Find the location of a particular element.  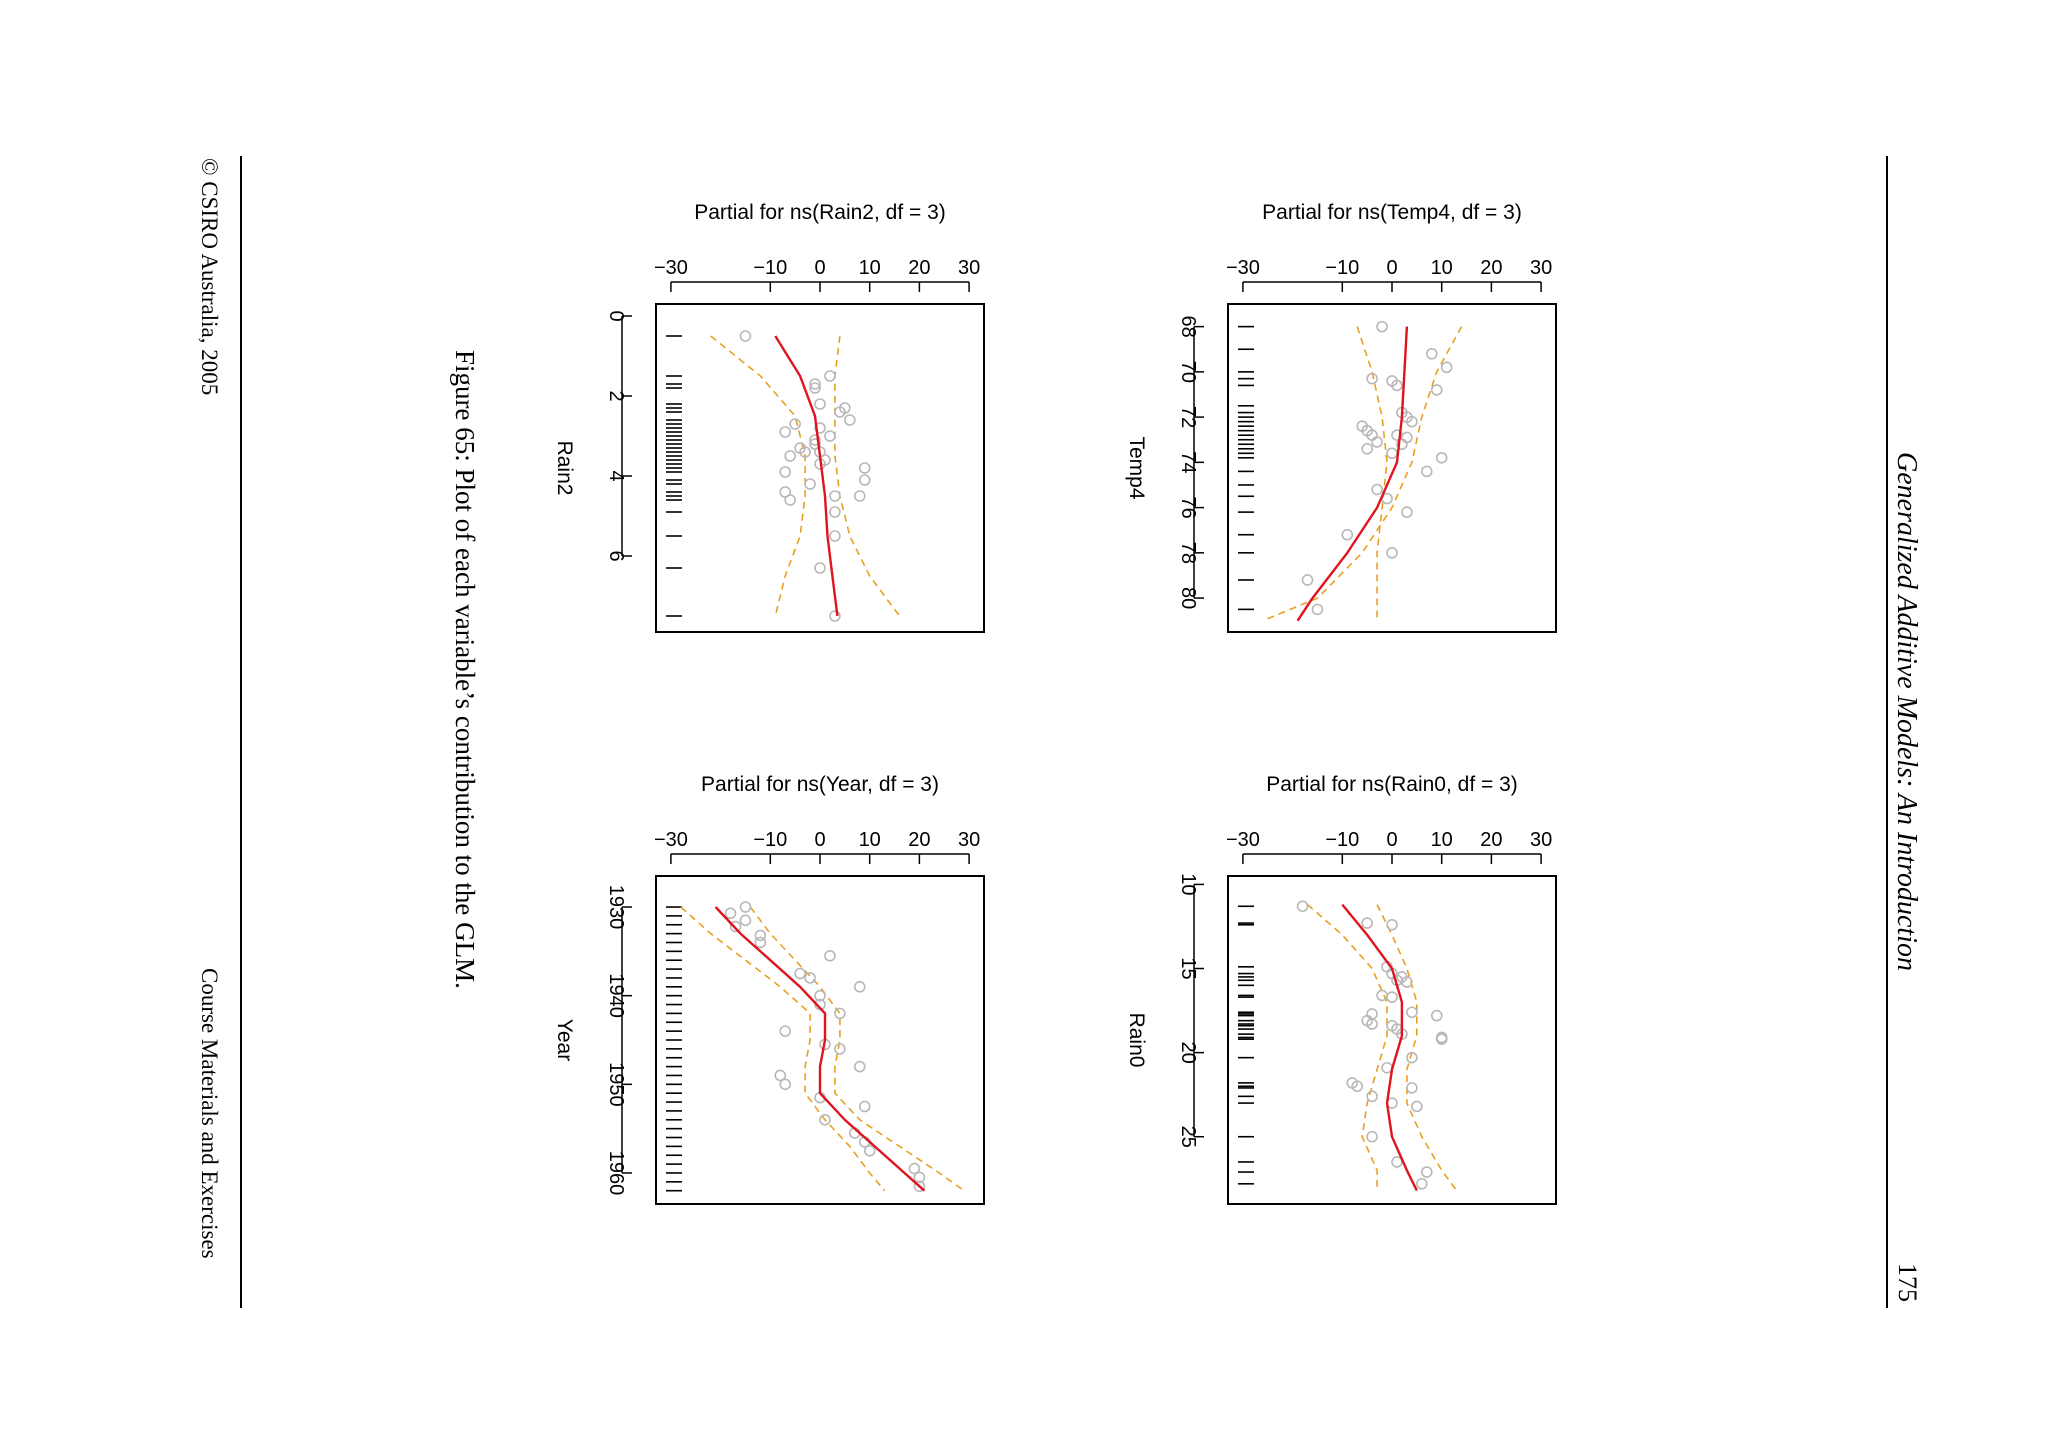

lower-band-line is located at coordinates (758, 476).